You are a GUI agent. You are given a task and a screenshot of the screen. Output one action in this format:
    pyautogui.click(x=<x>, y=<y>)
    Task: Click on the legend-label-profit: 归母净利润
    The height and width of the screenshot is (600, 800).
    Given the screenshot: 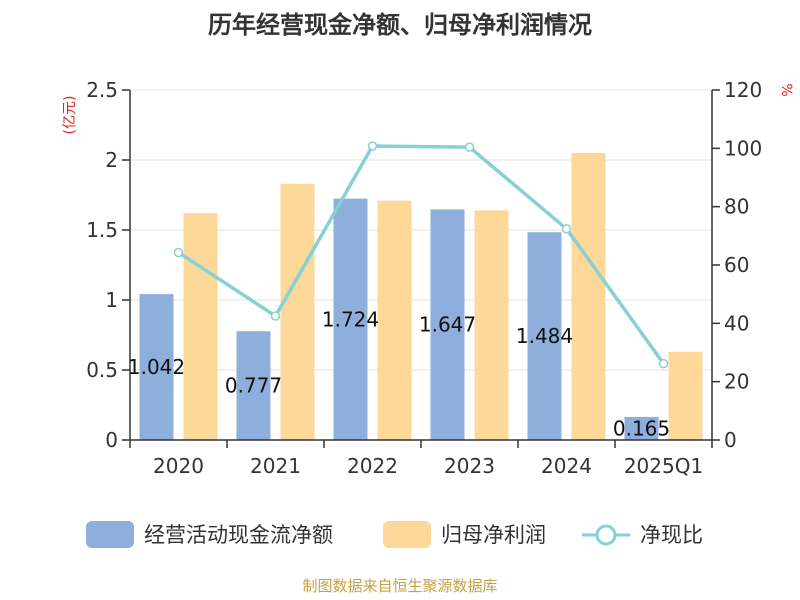 What is the action you would take?
    pyautogui.click(x=493, y=535)
    